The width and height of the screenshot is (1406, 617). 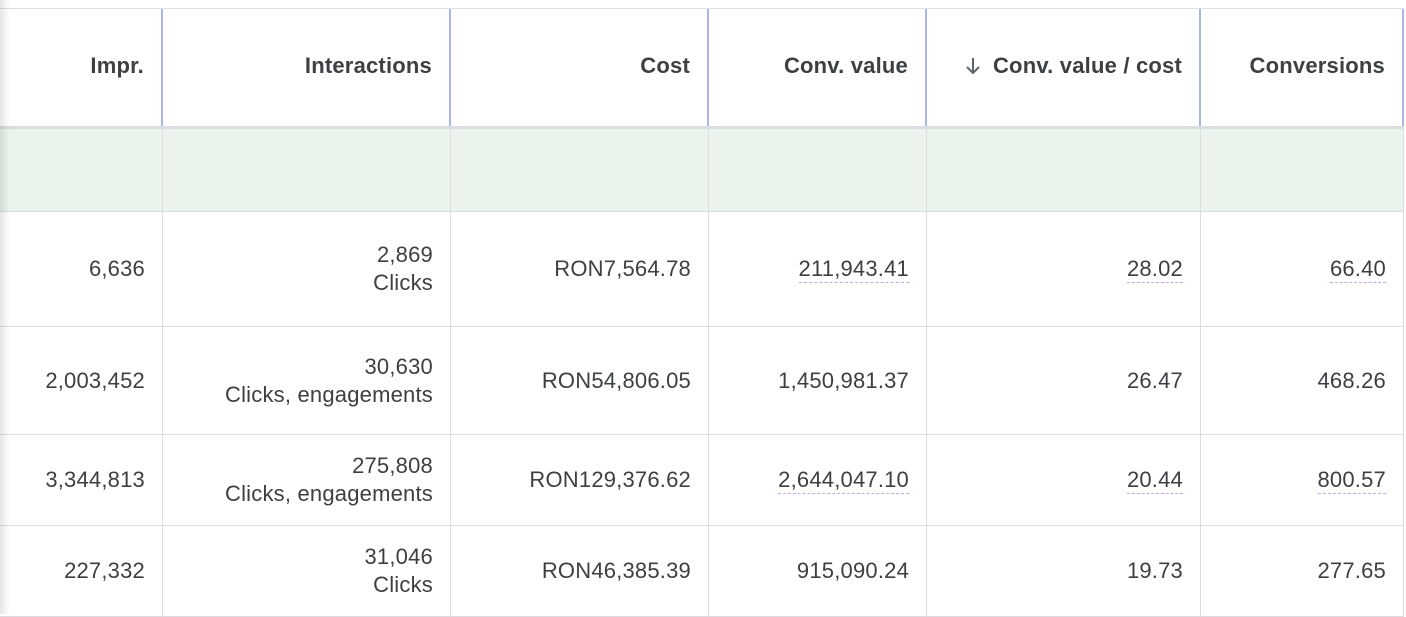 I want to click on interactions-value: 31,046, so click(x=398, y=556).